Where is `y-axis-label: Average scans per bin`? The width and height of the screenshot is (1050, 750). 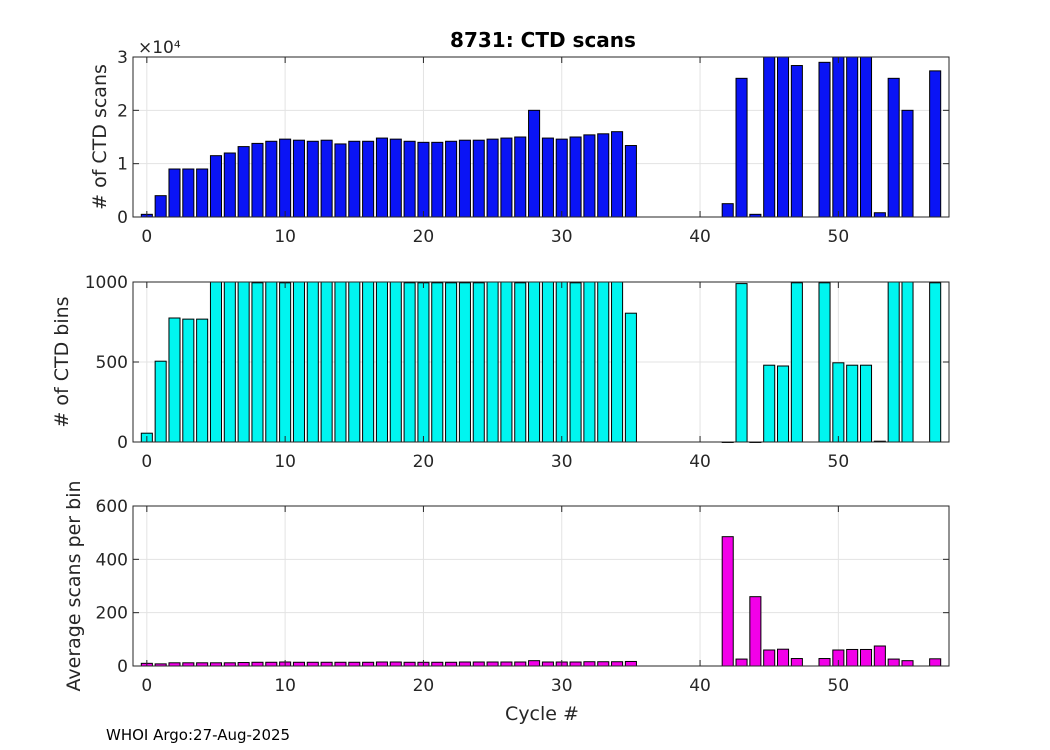 y-axis-label: Average scans per bin is located at coordinates (74, 585).